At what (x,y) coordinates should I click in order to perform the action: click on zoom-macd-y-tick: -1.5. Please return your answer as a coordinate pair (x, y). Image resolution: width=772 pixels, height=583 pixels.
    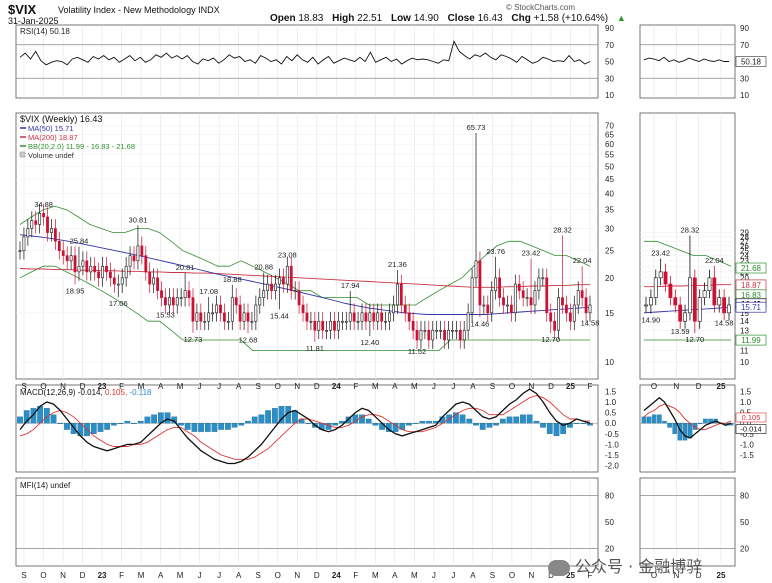
    Looking at the image, I should click on (747, 455).